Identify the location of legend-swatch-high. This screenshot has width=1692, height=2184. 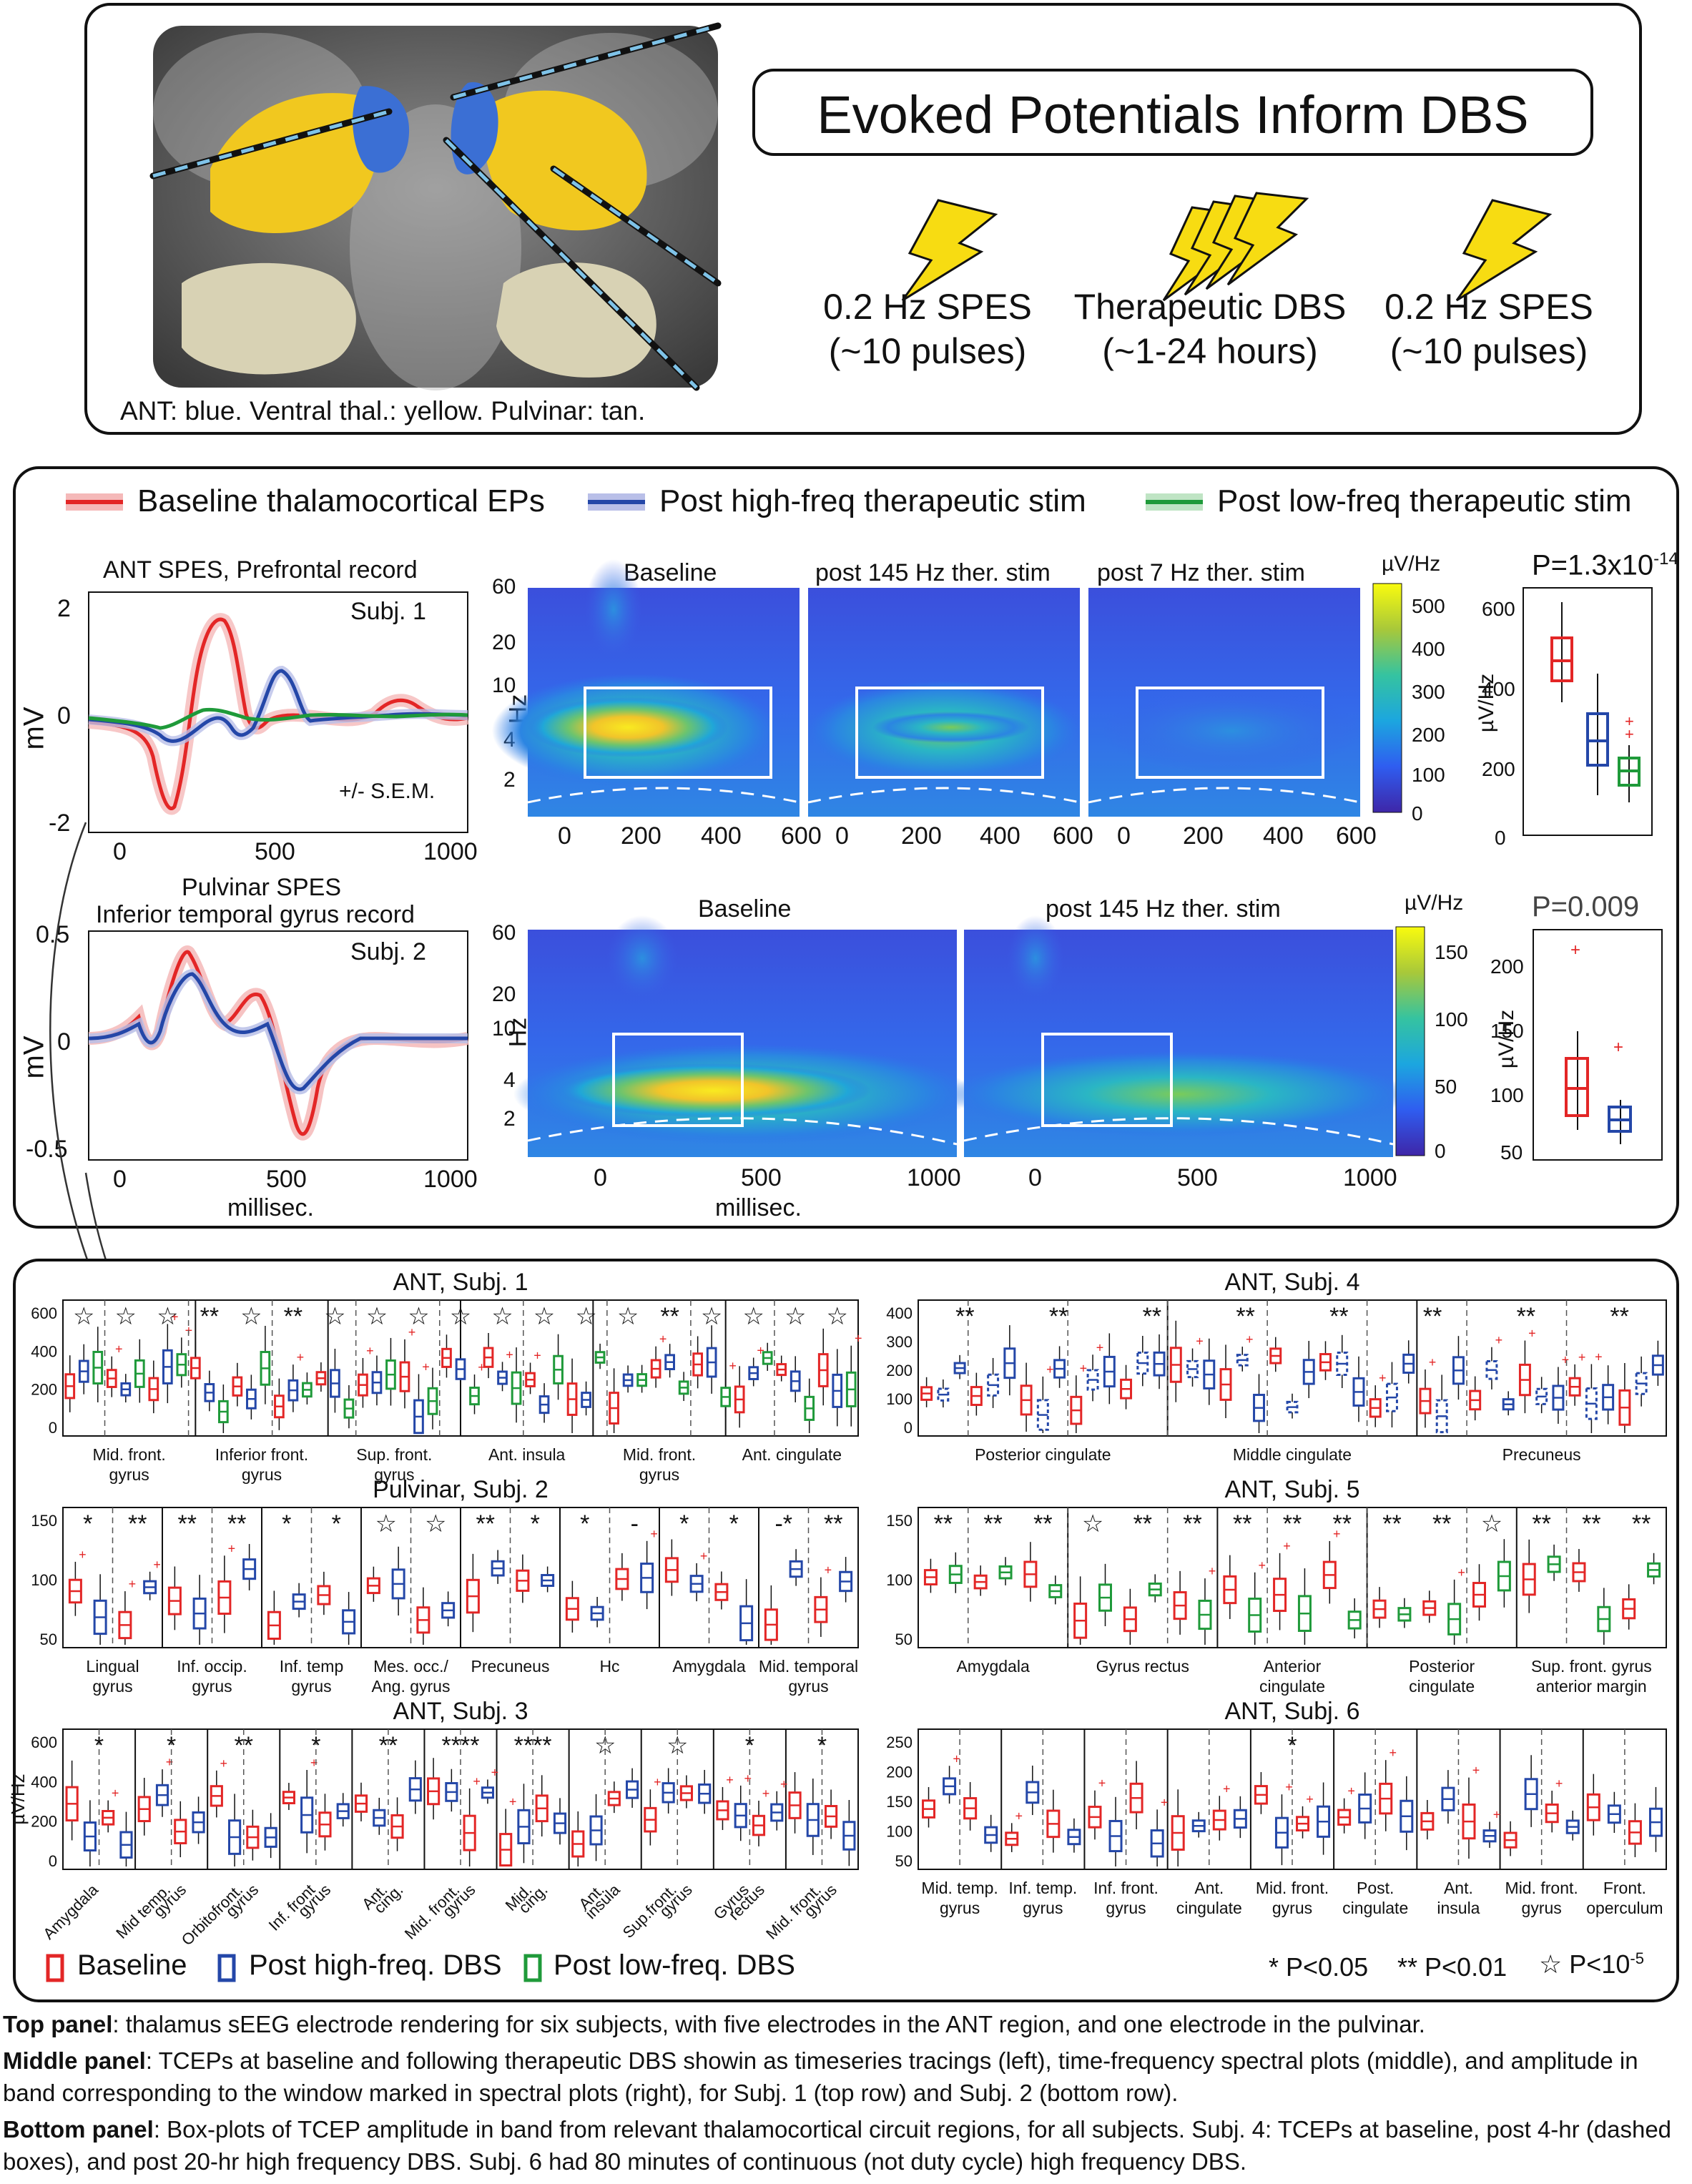
(616, 502).